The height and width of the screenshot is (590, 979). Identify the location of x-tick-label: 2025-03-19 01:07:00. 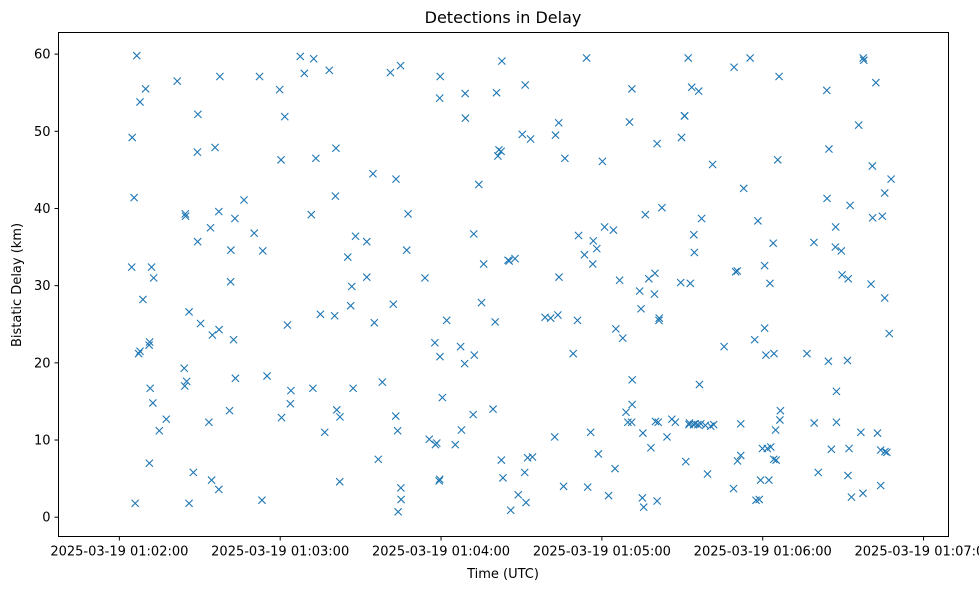
(917, 552).